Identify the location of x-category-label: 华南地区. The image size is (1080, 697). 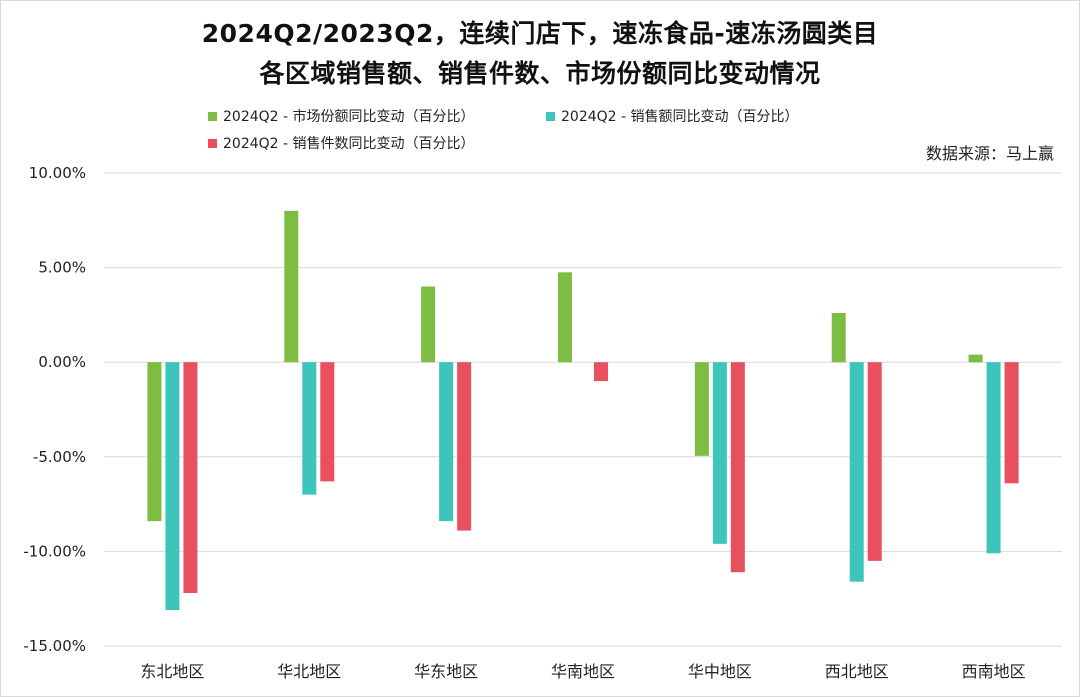
(583, 671).